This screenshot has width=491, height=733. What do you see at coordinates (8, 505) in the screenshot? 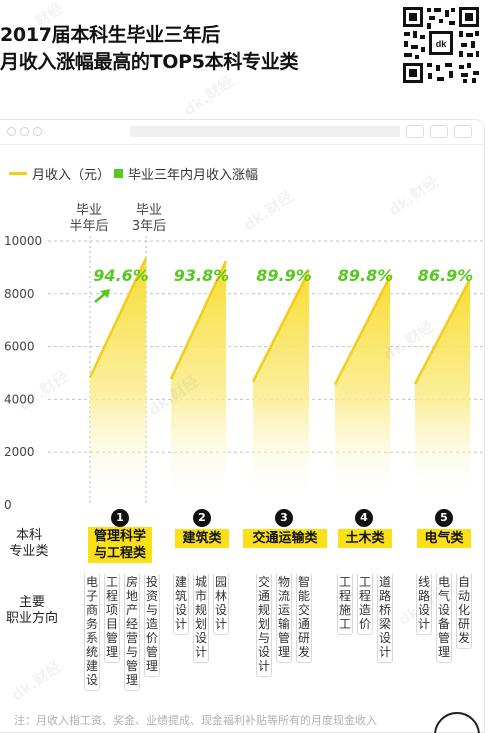
I see `y-tick-label: 0` at bounding box center [8, 505].